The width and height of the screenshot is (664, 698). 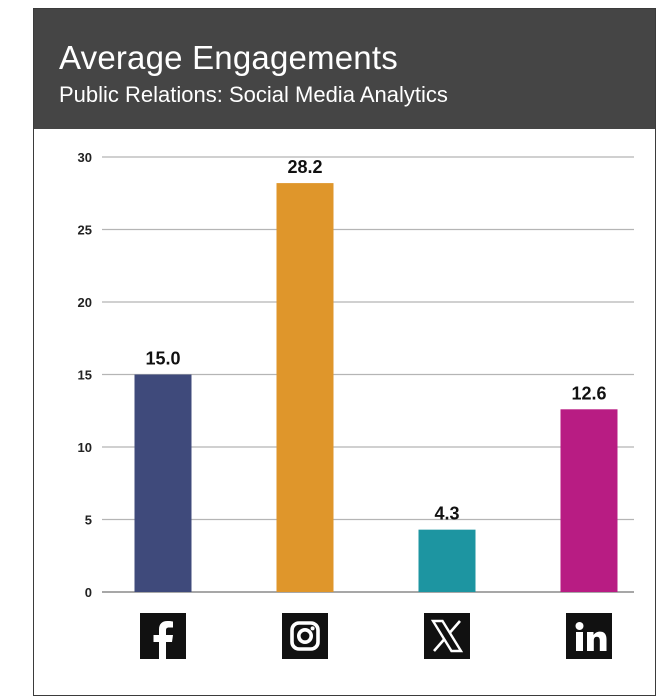 I want to click on bar-facebook, so click(x=163, y=483).